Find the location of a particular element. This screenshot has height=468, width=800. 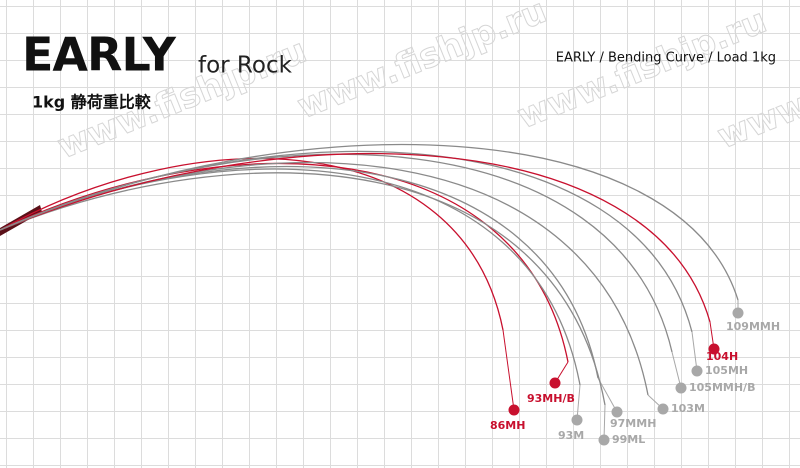

rod-label: 109MMH is located at coordinates (753, 326).